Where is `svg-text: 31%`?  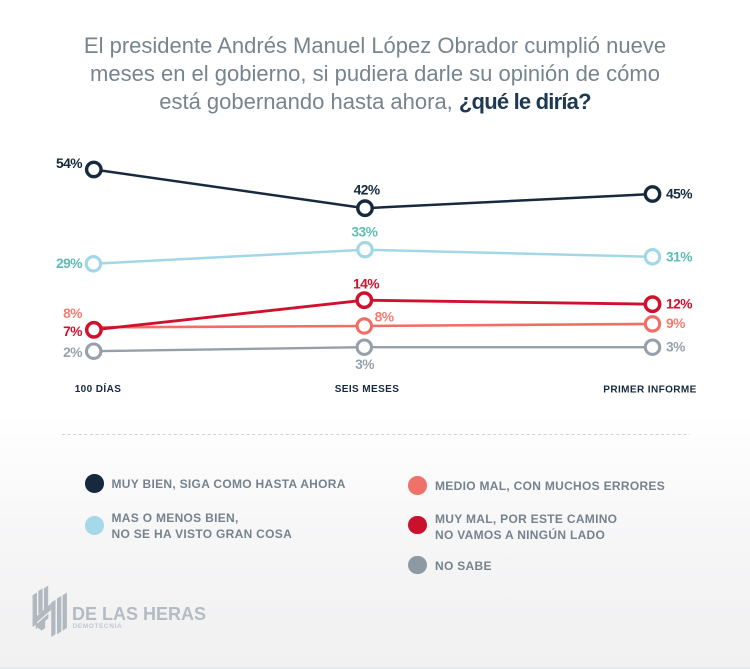 svg-text: 31% is located at coordinates (679, 256).